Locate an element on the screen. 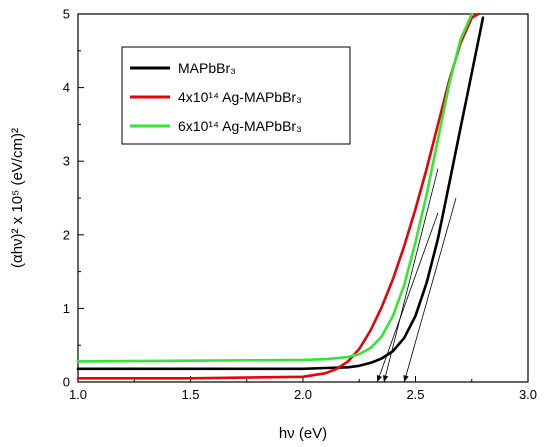  x-tick-label: 3.0 is located at coordinates (528, 394).